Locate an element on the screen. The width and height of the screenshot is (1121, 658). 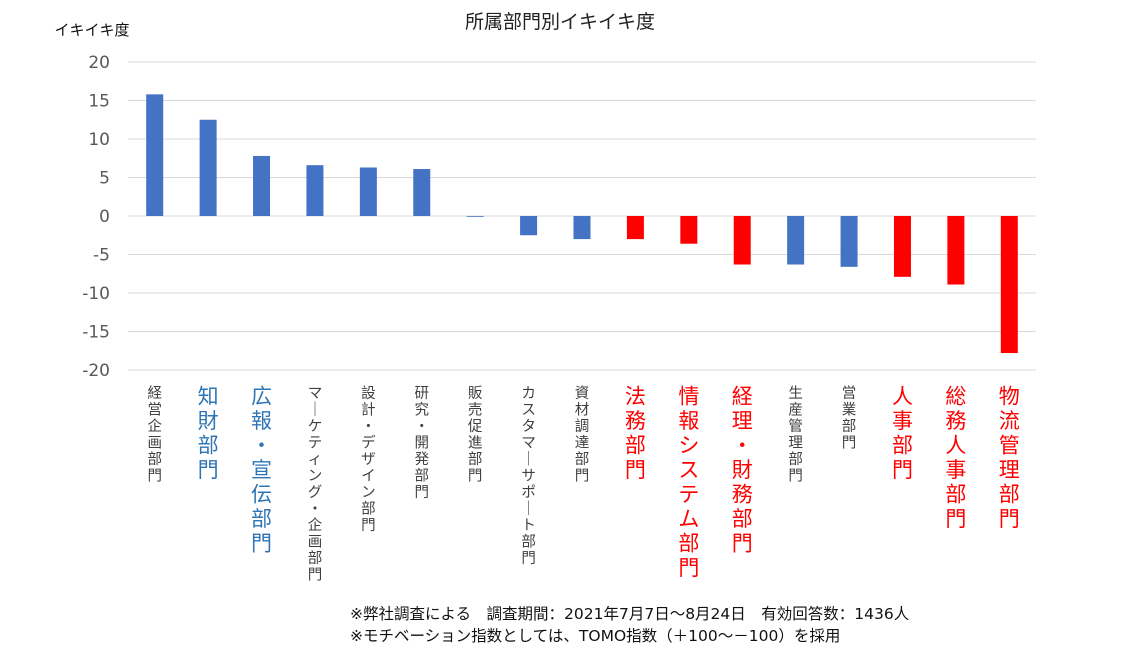
category-label: 販売促進部門 is located at coordinates (475, 435).